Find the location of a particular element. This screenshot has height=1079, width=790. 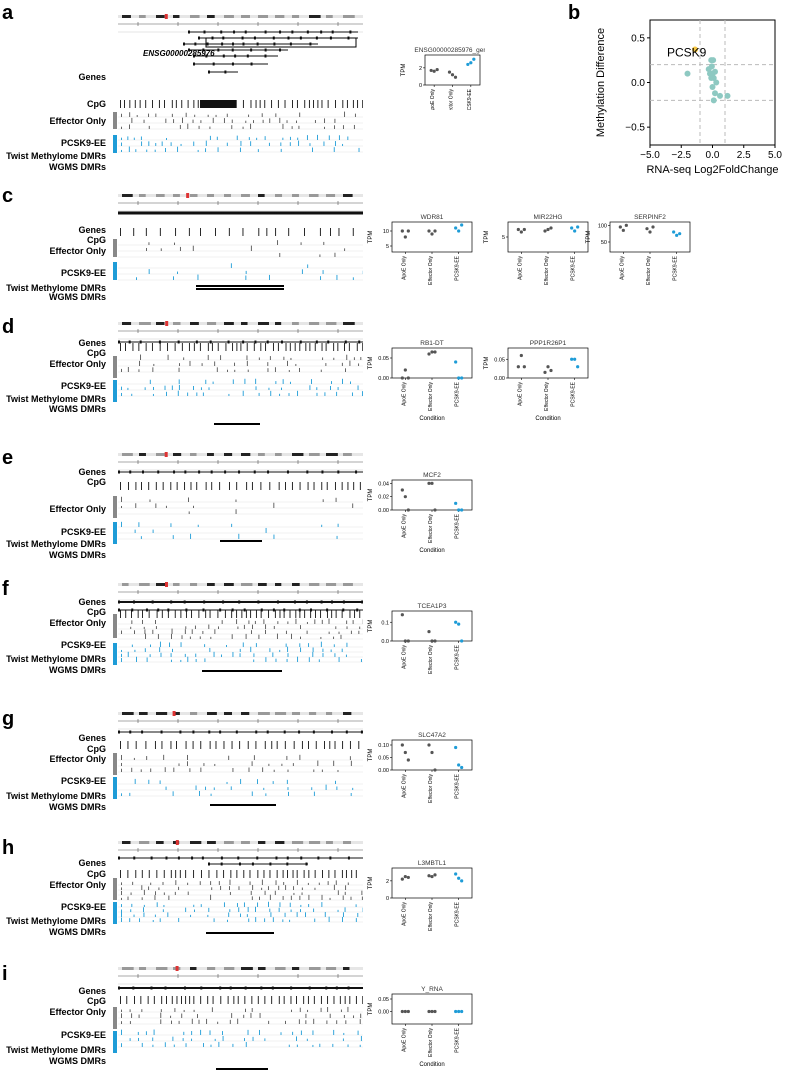

scatter-xtick-label: Effector Only is located at coordinates (649, 270).